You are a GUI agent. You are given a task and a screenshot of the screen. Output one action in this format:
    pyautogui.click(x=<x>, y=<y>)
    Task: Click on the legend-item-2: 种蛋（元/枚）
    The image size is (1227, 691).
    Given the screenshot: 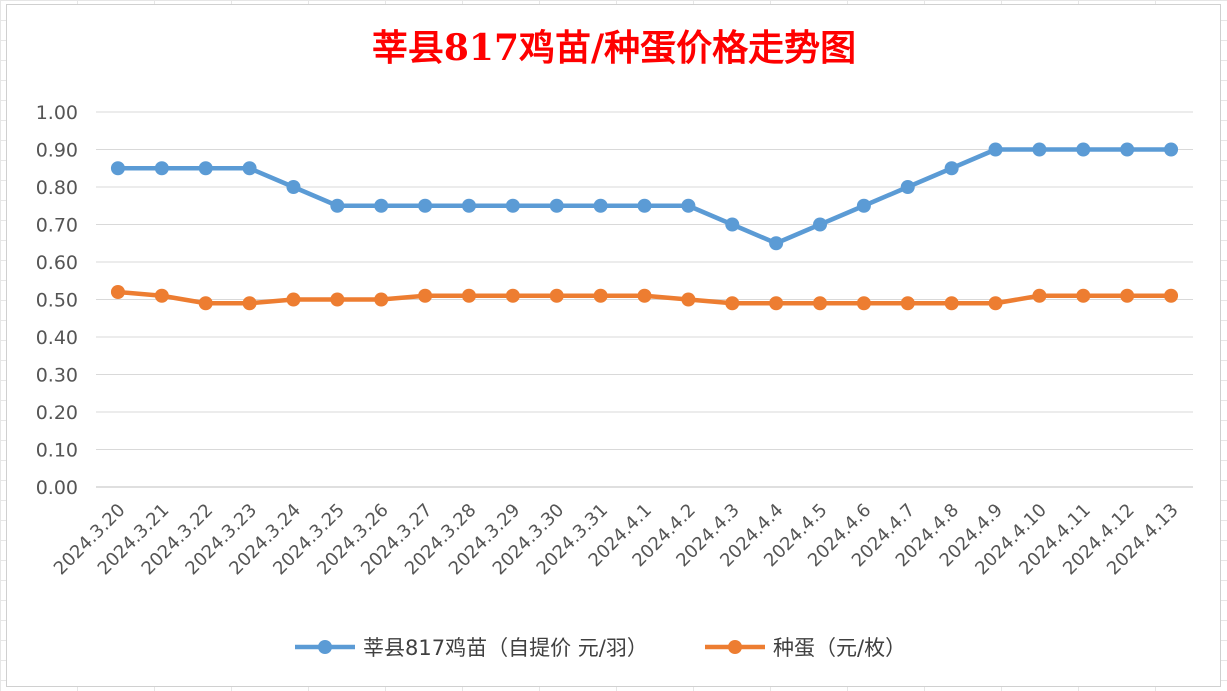 What is the action you would take?
    pyautogui.click(x=805, y=648)
    